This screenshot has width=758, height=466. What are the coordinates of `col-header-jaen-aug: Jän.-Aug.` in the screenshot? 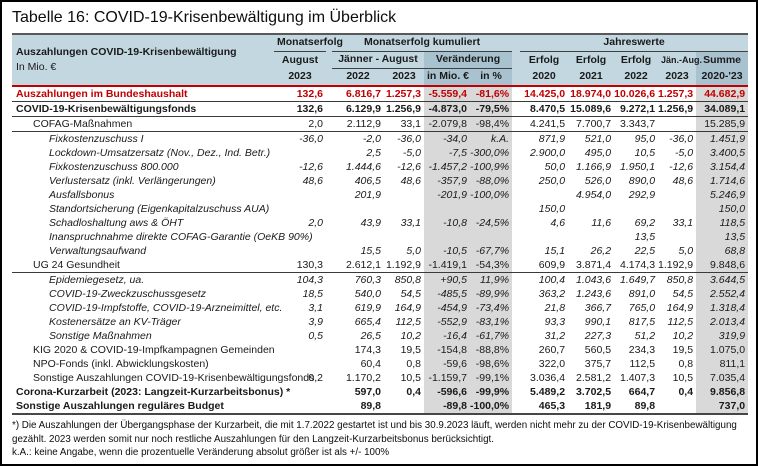 It's located at (680, 60).